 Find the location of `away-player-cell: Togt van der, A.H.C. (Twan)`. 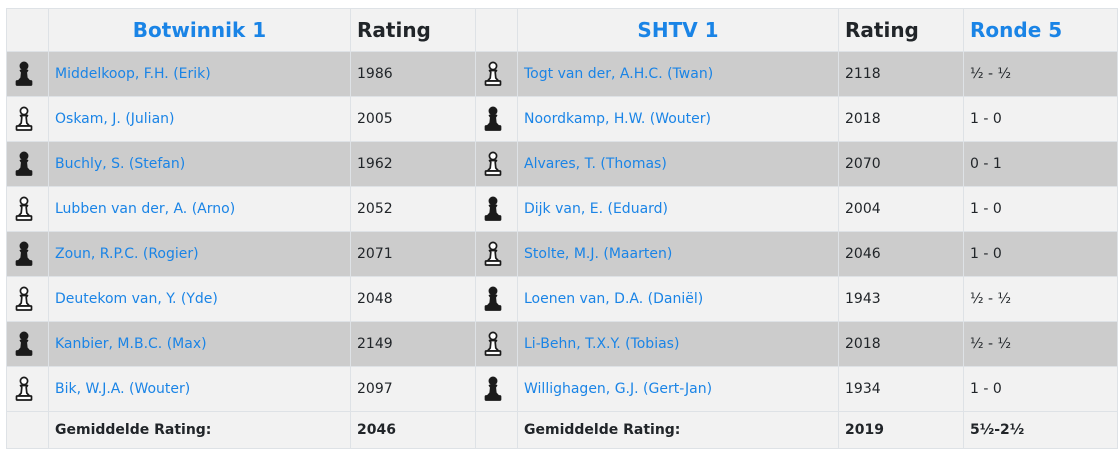

away-player-cell: Togt van der, A.H.C. (Twan) is located at coordinates (678, 74).